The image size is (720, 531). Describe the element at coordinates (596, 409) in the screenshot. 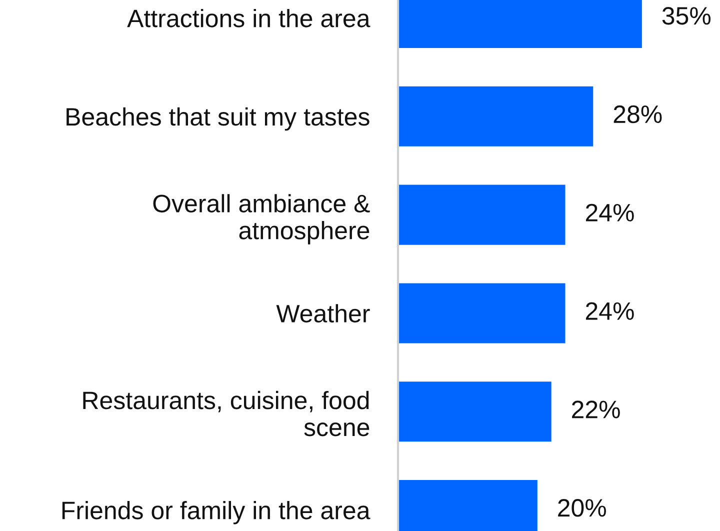

I see `data-label: 22%` at that location.